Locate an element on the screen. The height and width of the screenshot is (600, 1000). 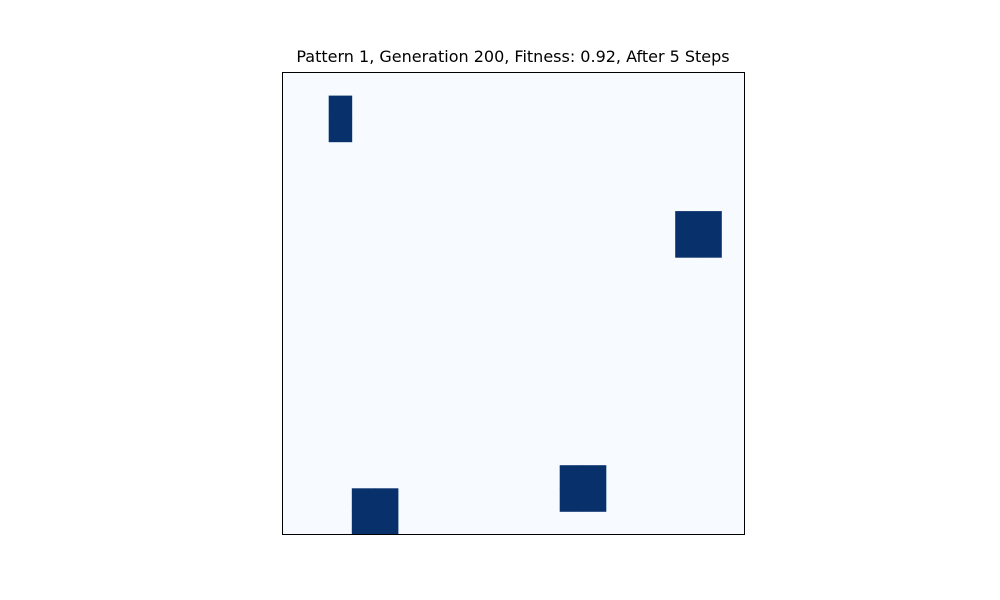
alive-cell-r18-c12 is located at coordinates (571, 500).